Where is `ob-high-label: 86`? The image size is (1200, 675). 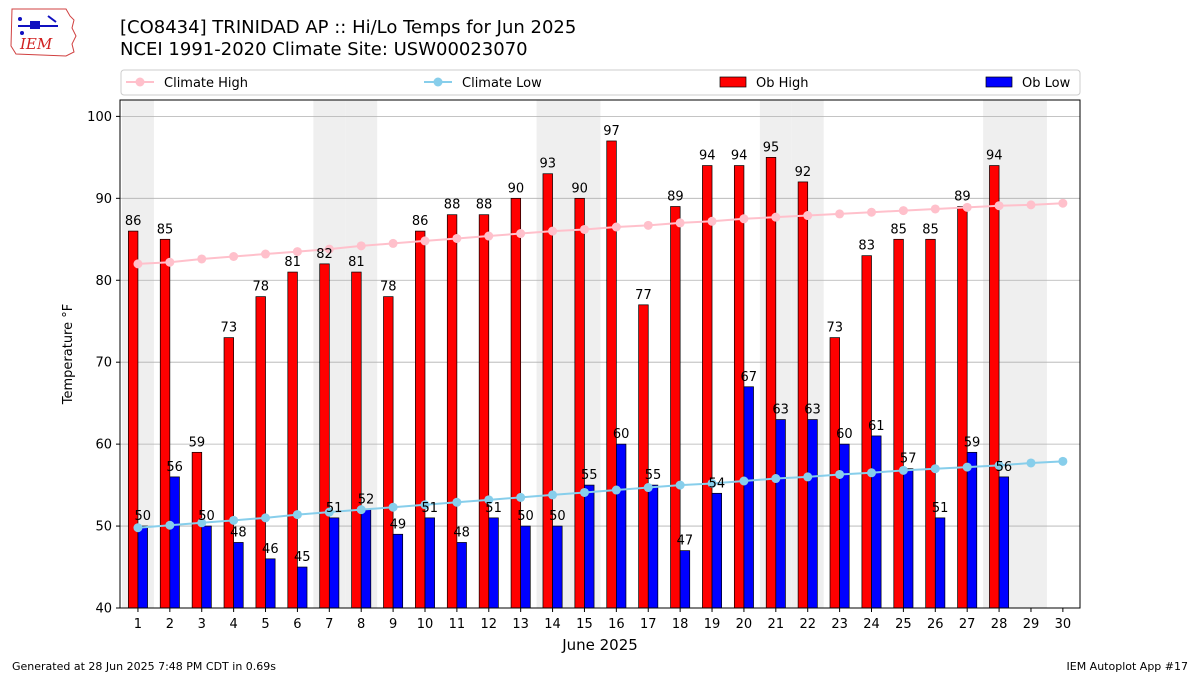 ob-high-label: 86 is located at coordinates (133, 221).